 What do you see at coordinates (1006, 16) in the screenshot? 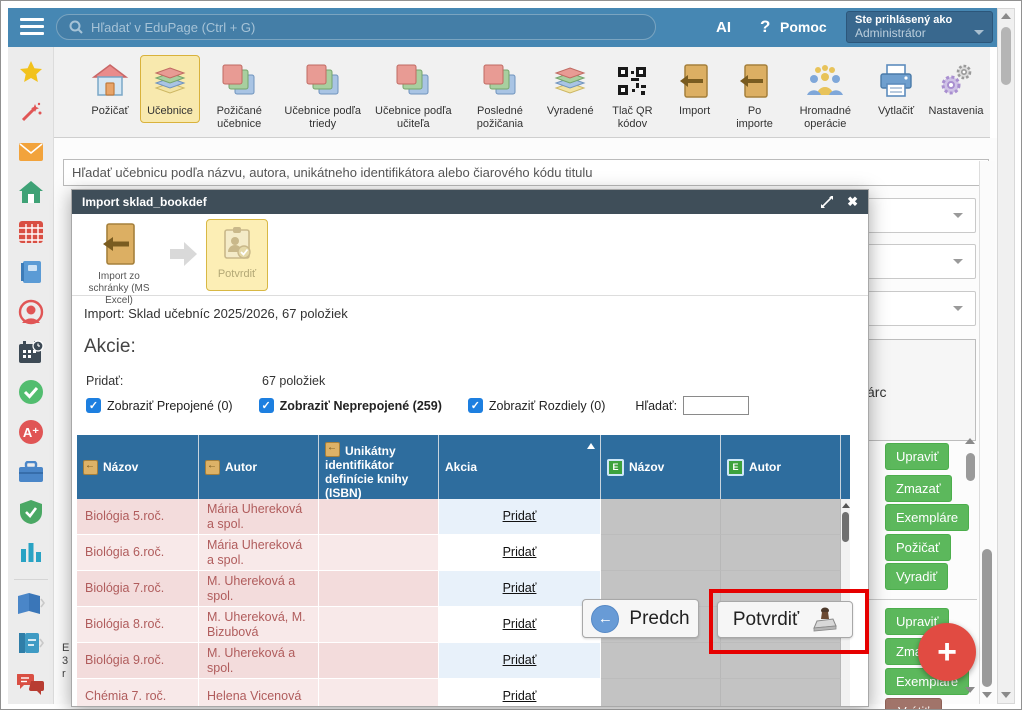
I see `page-scrollbar-up` at bounding box center [1006, 16].